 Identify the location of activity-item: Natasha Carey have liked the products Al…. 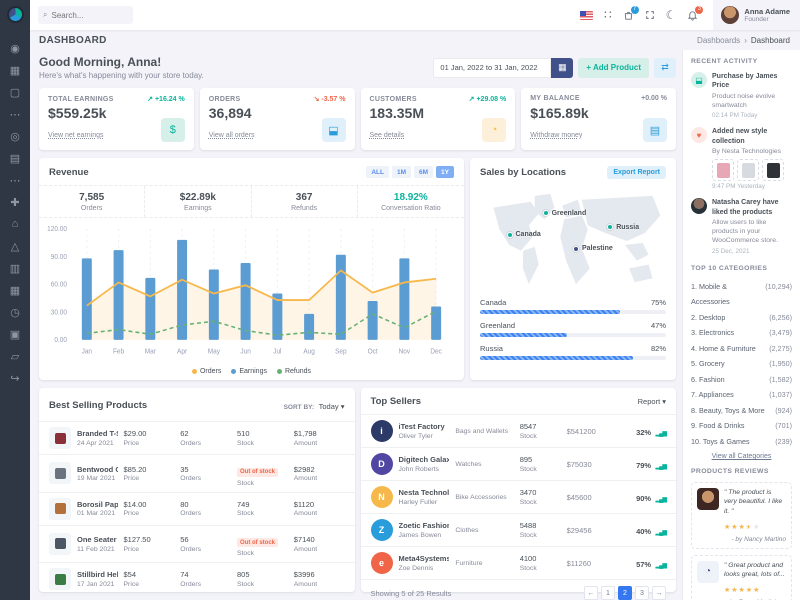
(741, 226).